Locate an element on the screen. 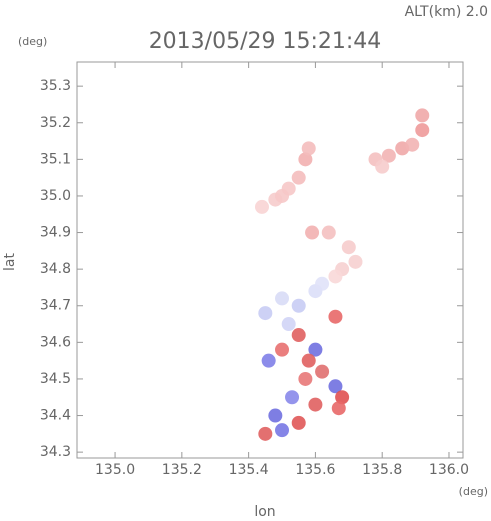 This screenshot has height=521, width=491. y-tick-label: 35.2 is located at coordinates (55, 123).